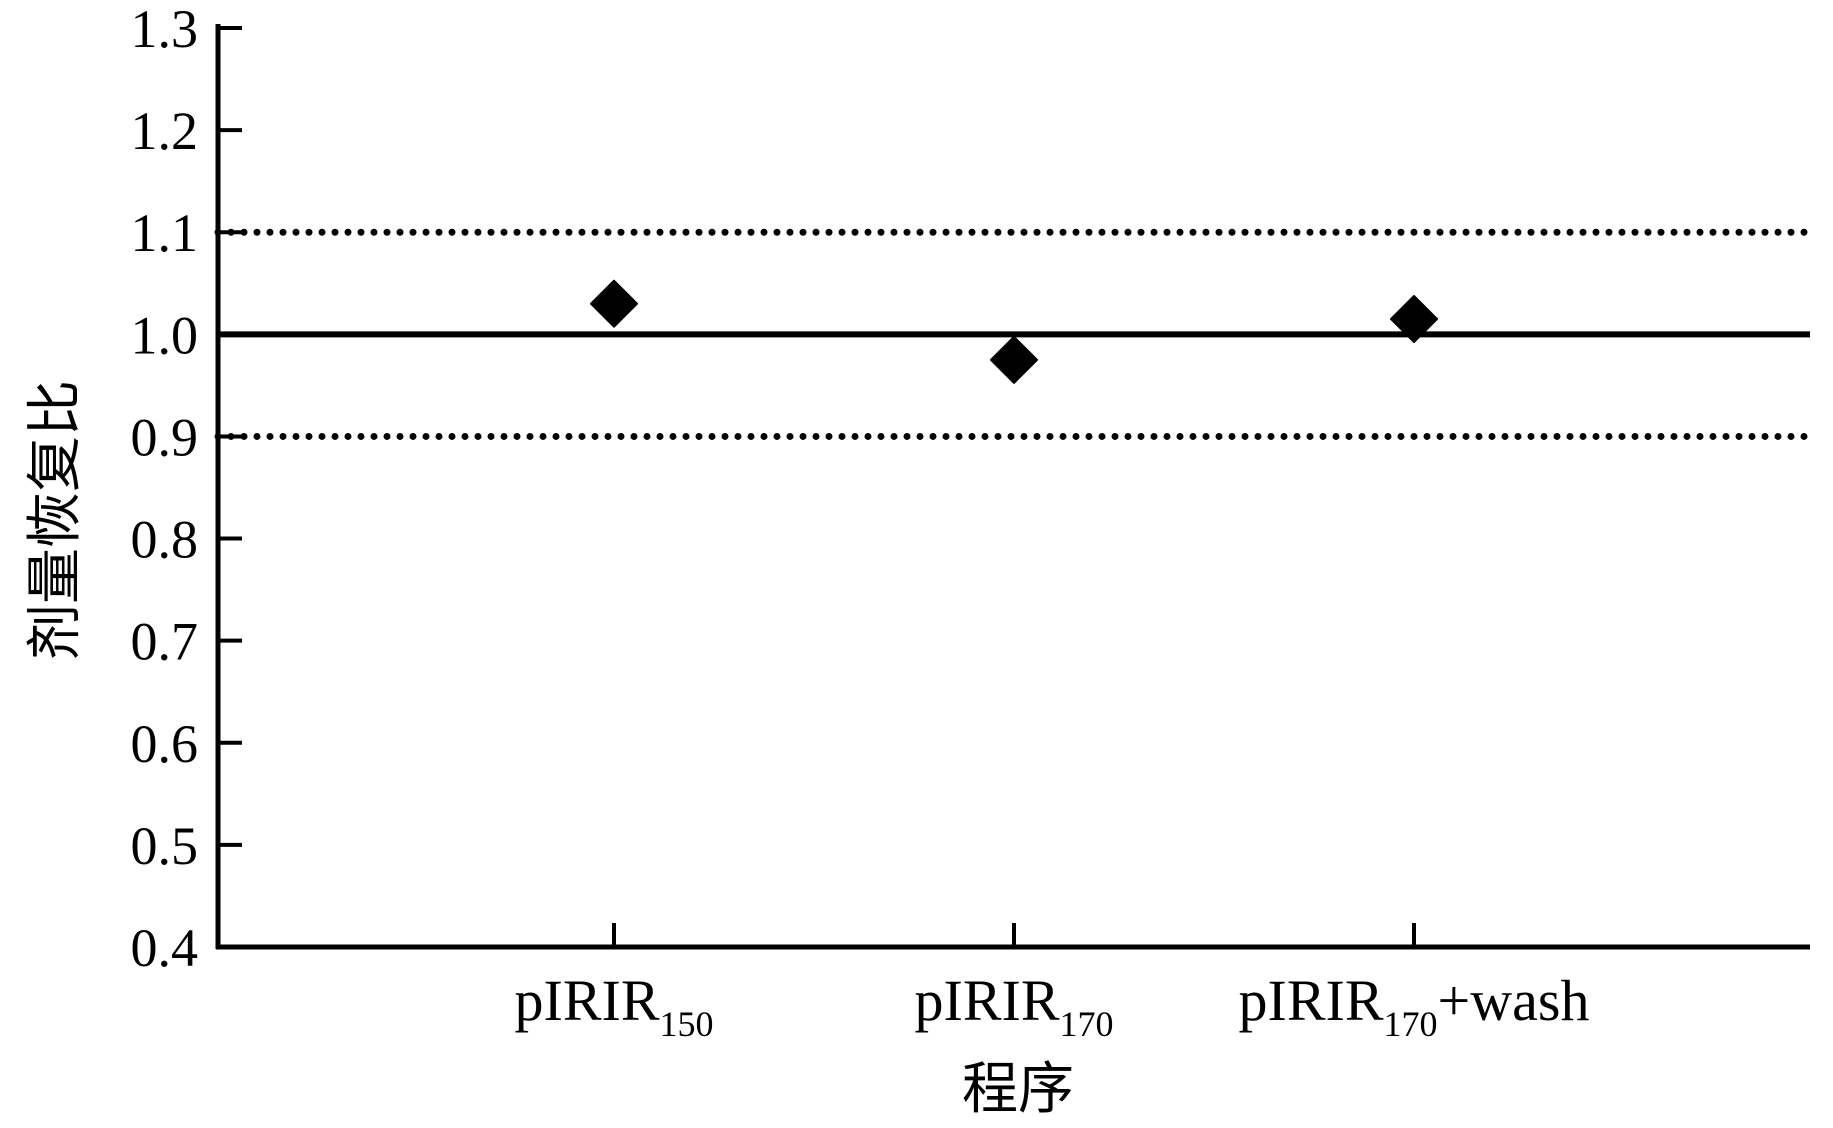 The width and height of the screenshot is (1833, 1128). Describe the element at coordinates (165, 744) in the screenshot. I see `y-tick-label: 0.6` at that location.